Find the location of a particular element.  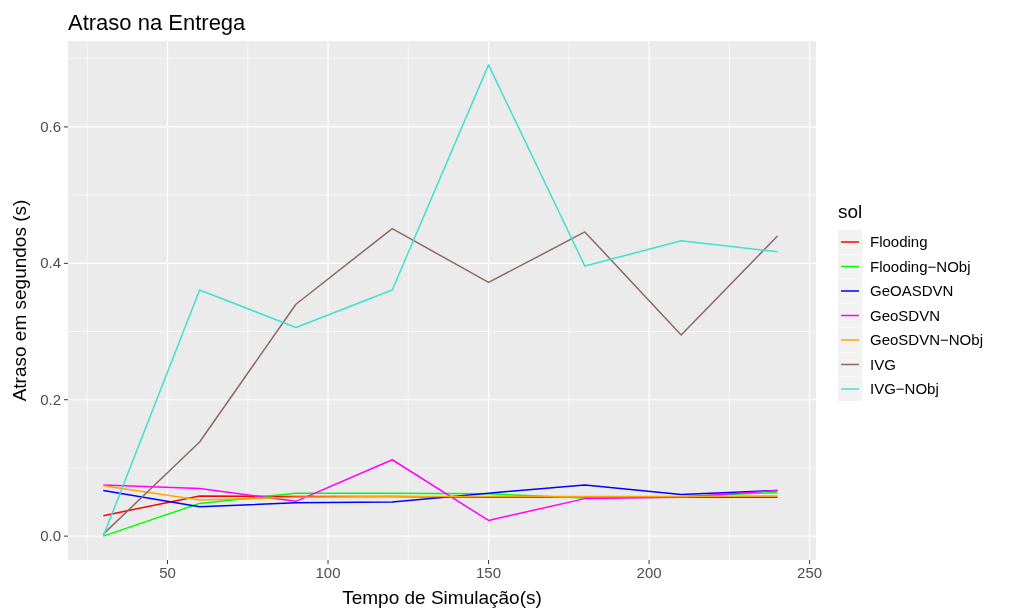

x-tick-label: 200 is located at coordinates (649, 572).